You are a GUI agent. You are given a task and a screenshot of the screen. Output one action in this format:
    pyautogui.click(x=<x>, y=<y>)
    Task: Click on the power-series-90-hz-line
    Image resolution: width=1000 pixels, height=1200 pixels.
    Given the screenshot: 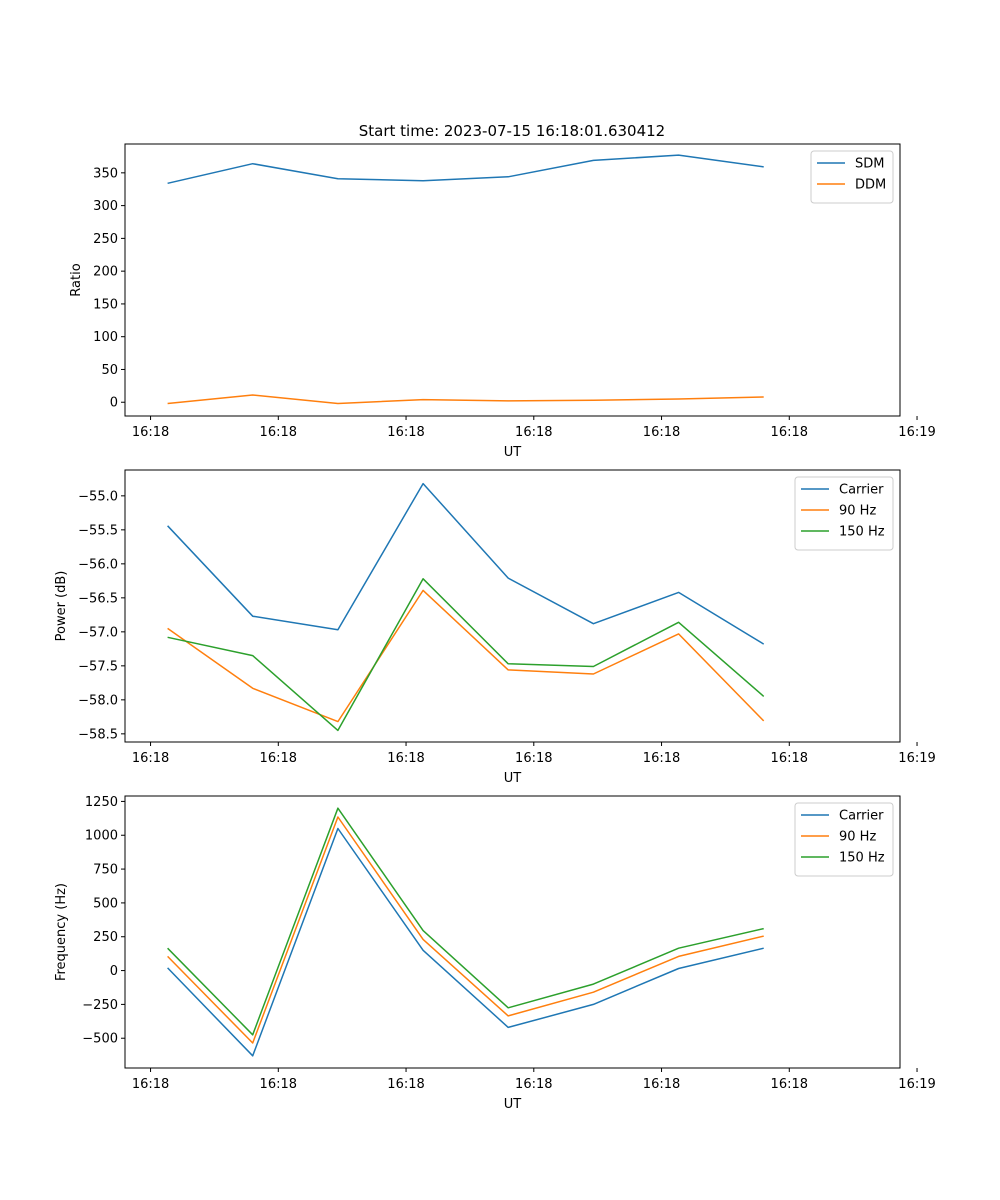 What is the action you would take?
    pyautogui.click(x=466, y=656)
    